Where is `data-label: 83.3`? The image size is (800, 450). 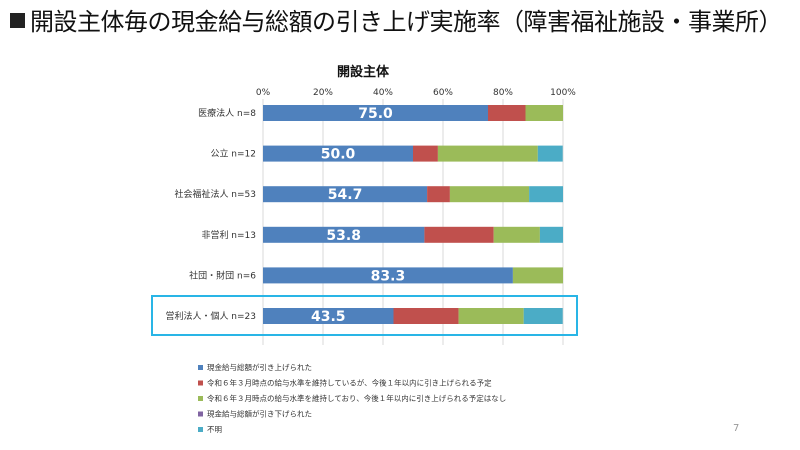
data-label: 83.3 is located at coordinates (388, 276).